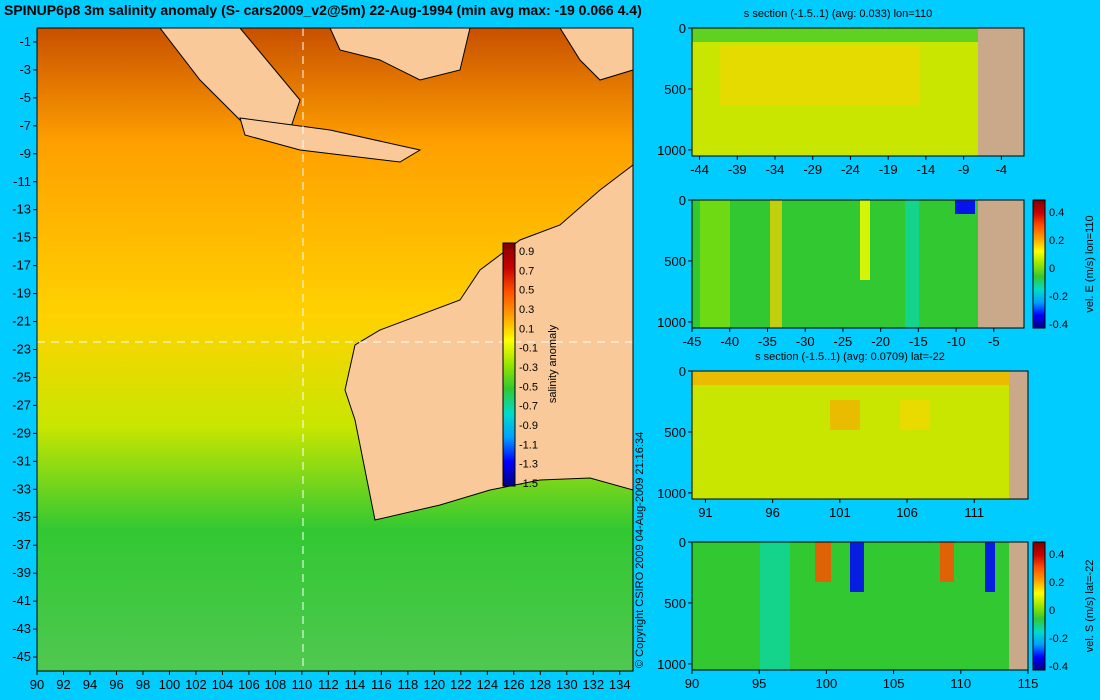  I want to click on section-xtick-label: 100, so click(827, 683).